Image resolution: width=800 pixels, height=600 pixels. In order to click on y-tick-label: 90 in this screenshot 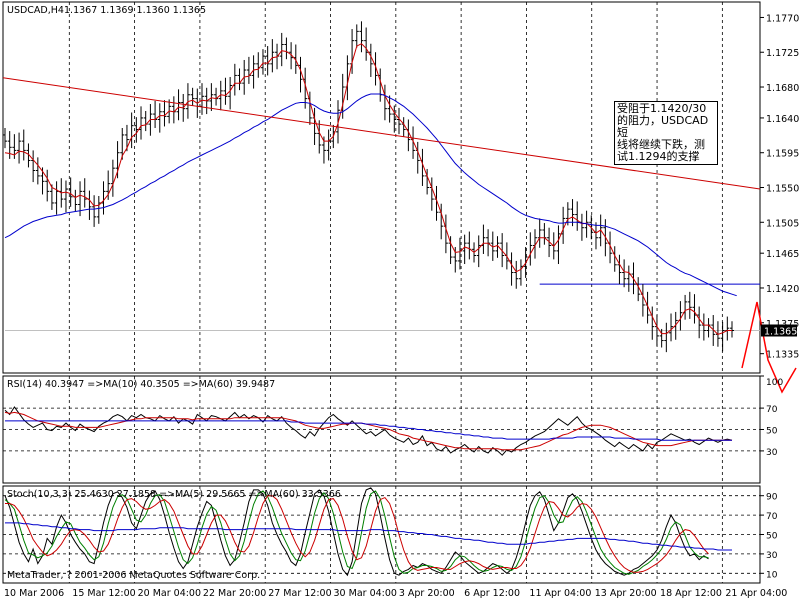, I will do `click(772, 498)`.